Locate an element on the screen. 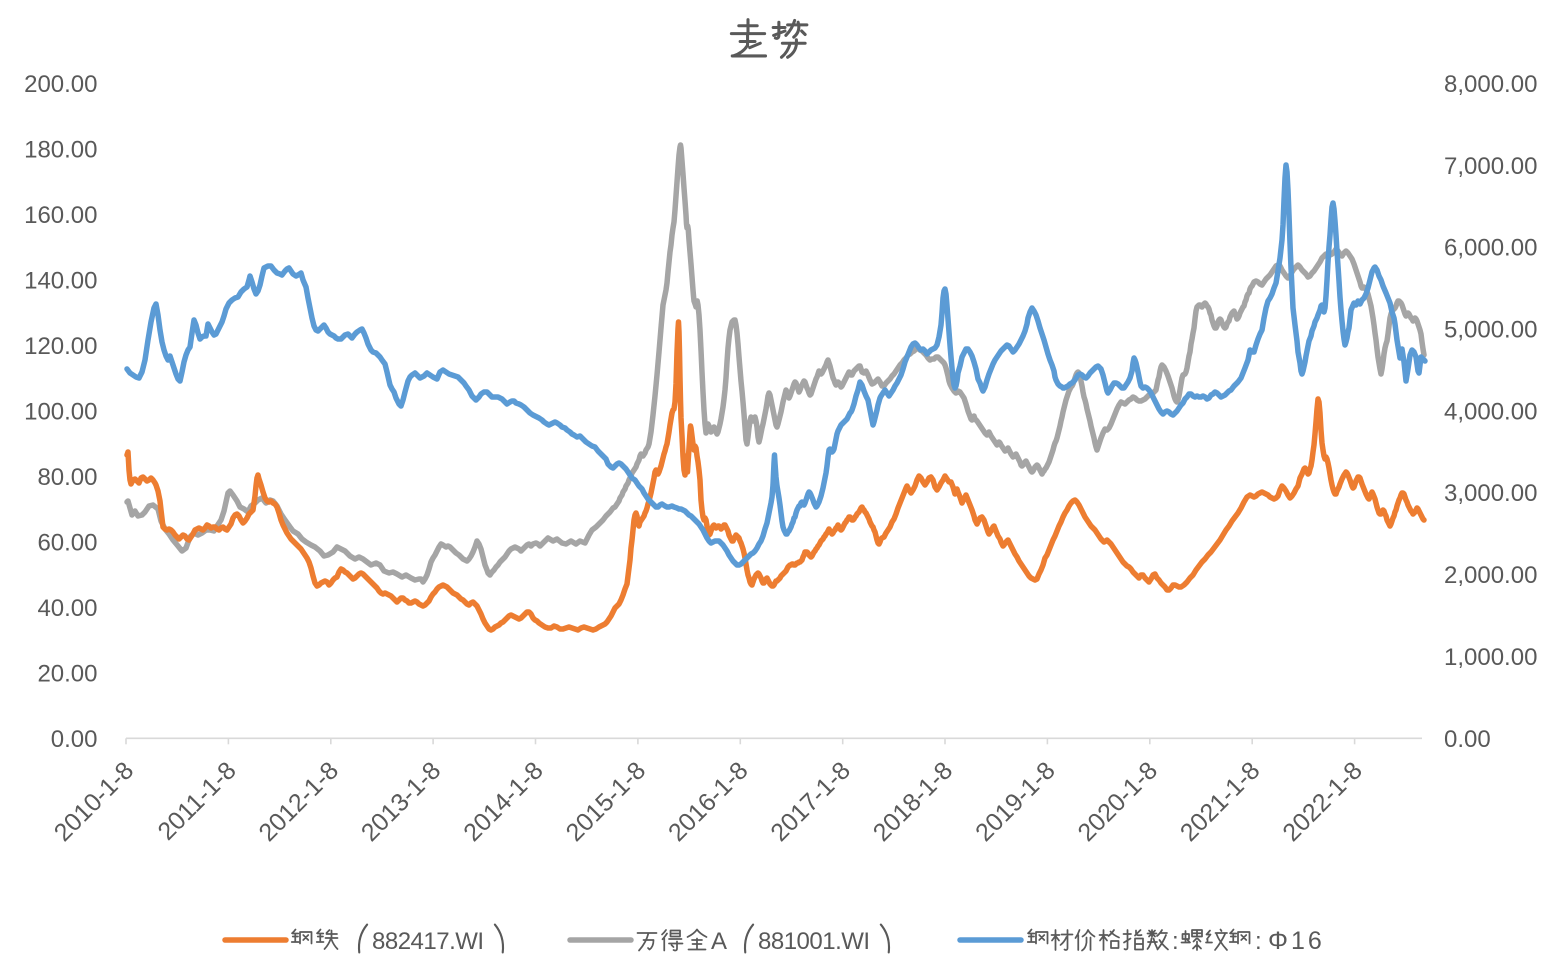 The image size is (1554, 977). svg-text: 20.00 is located at coordinates (67, 673).